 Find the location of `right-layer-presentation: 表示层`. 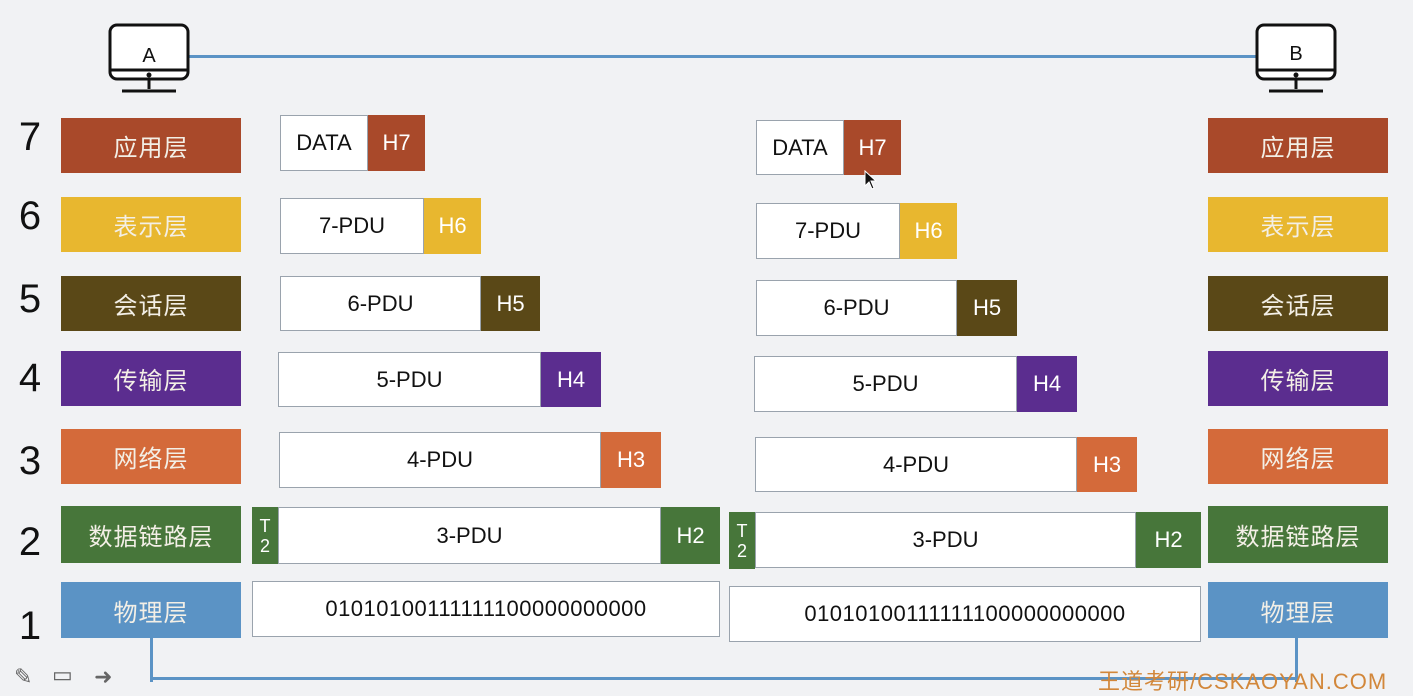

right-layer-presentation: 表示层 is located at coordinates (1298, 224).